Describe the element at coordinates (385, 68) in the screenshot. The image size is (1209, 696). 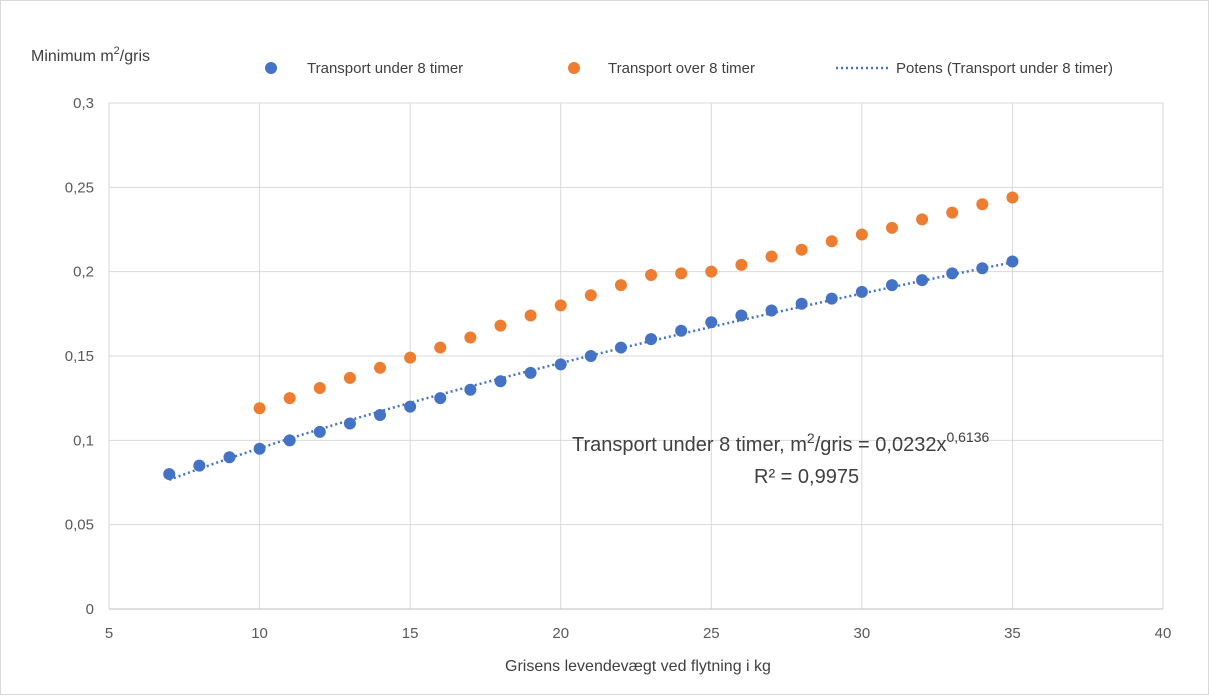
I see `legend-label-under-8: Transport under 8 timer` at that location.